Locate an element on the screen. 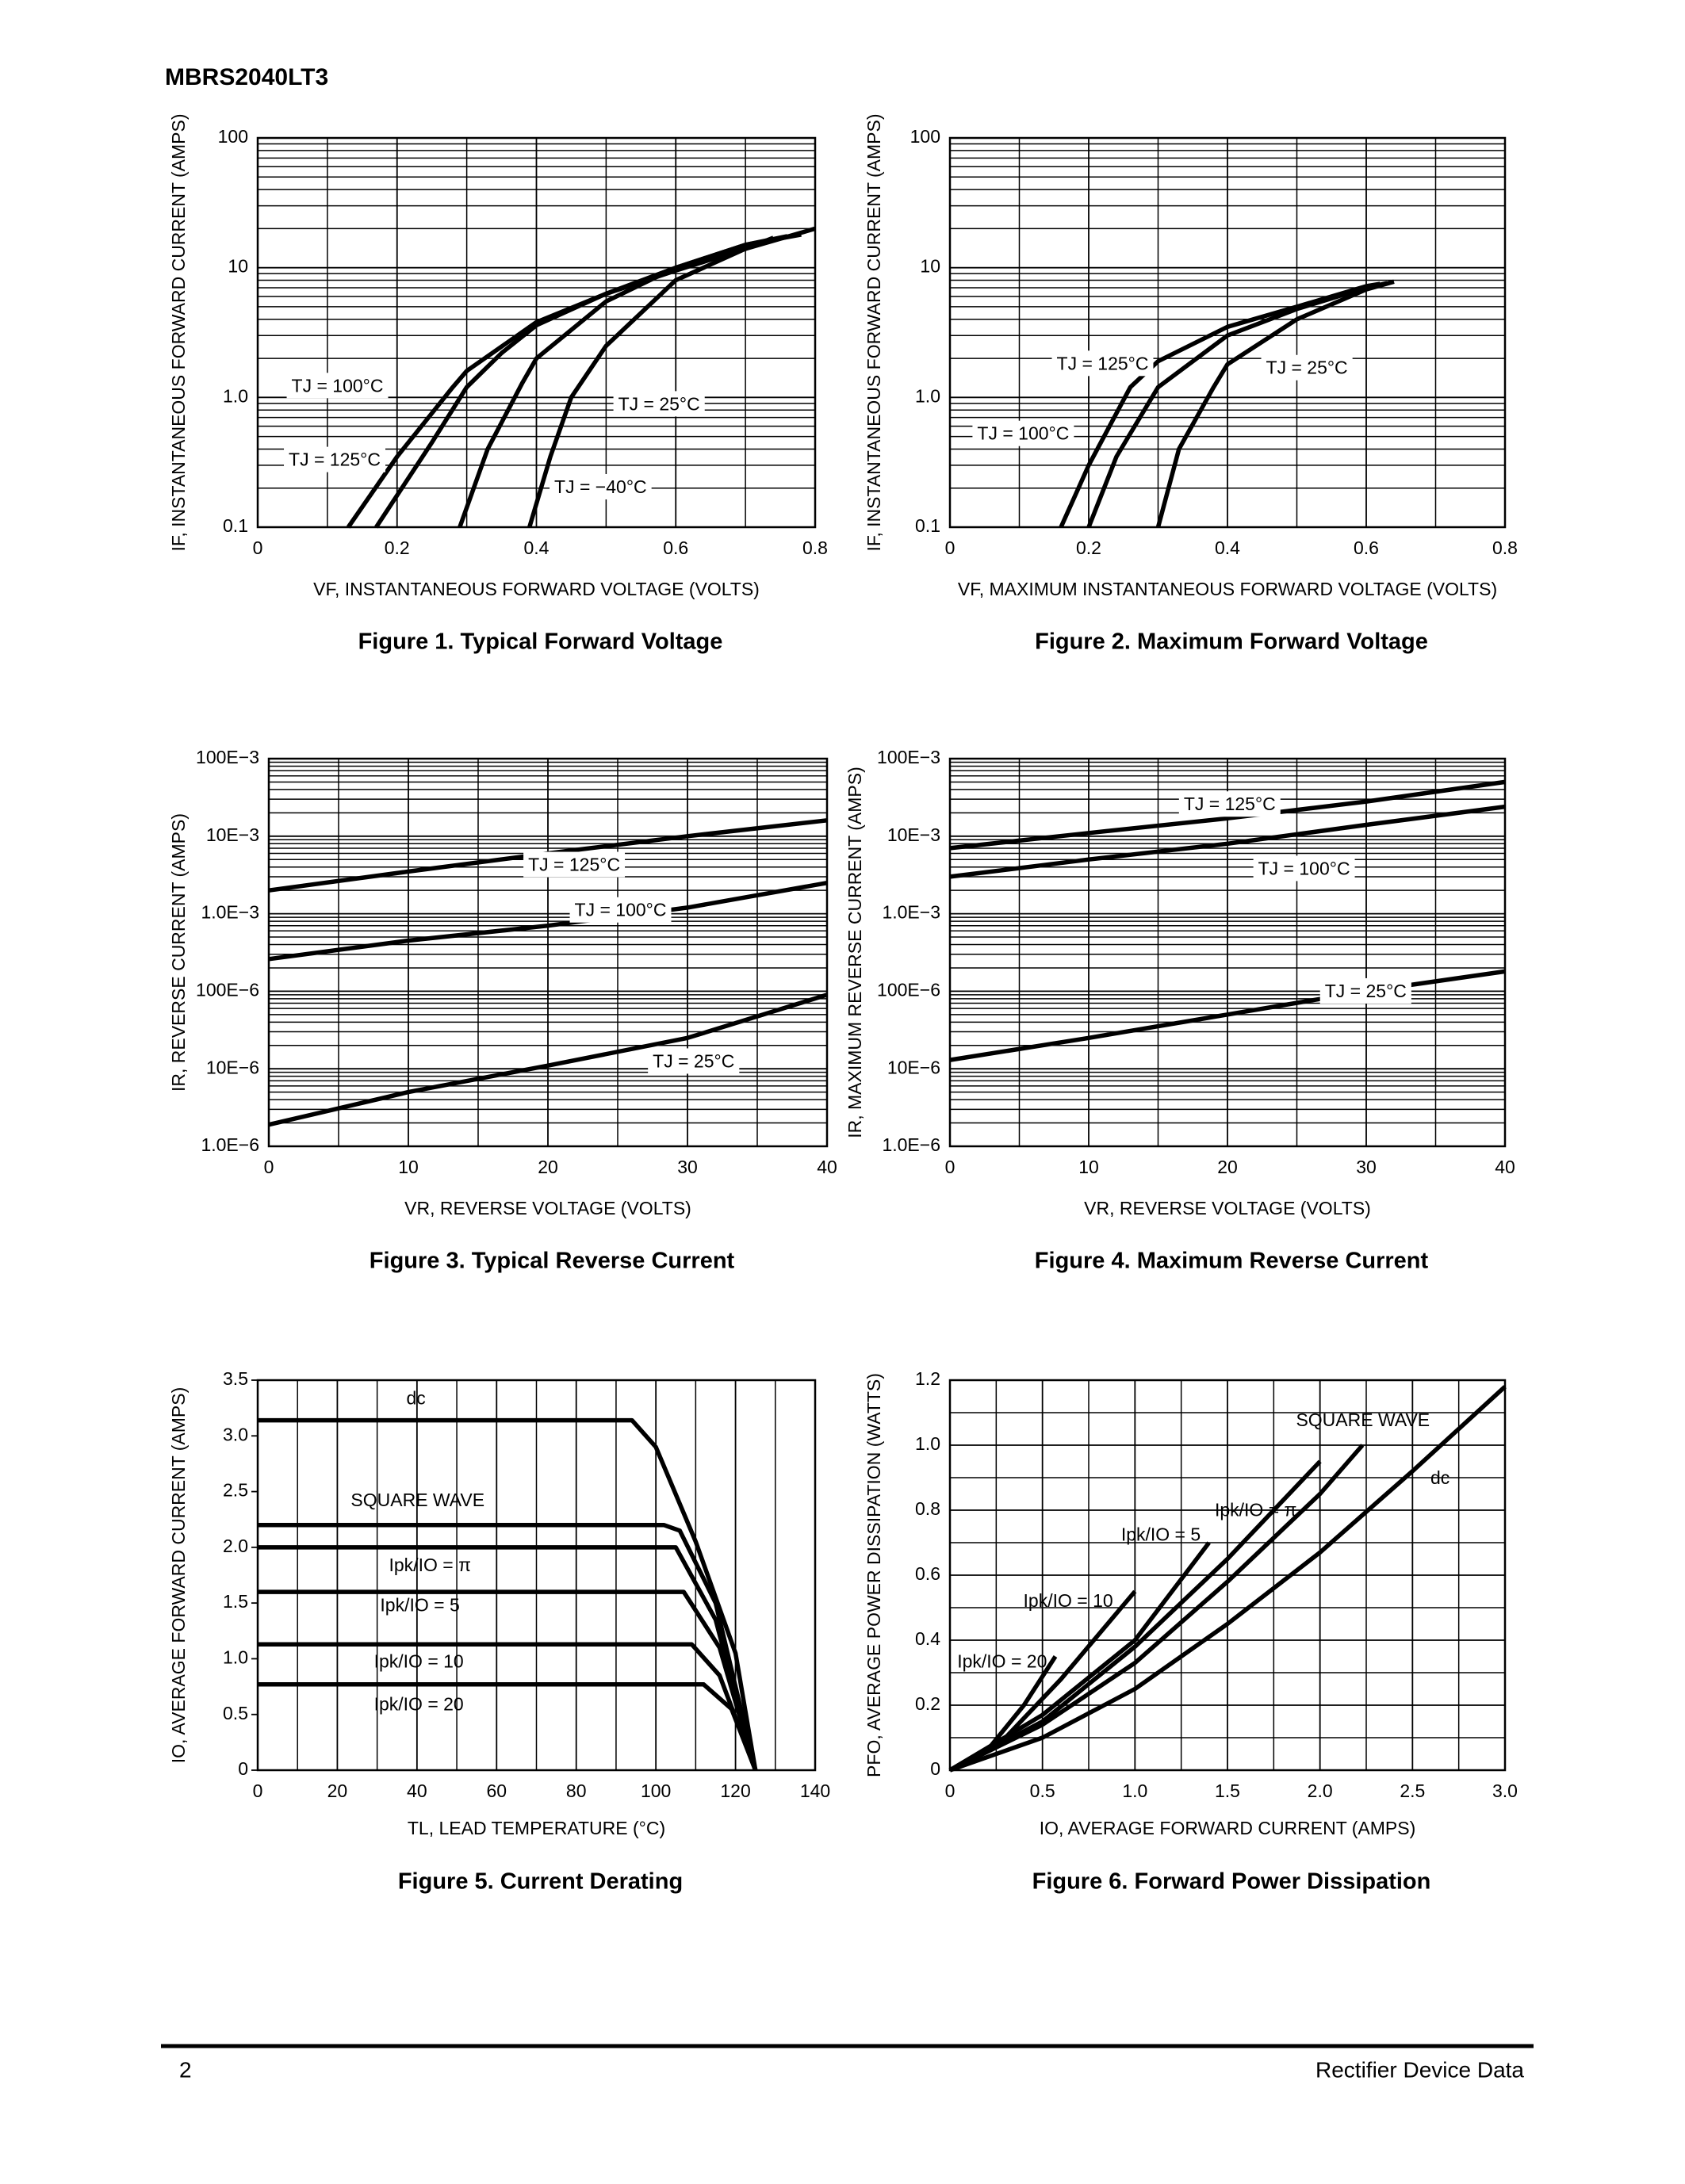 The image size is (1685, 2184). x-tick-label: 60 is located at coordinates (496, 1790).